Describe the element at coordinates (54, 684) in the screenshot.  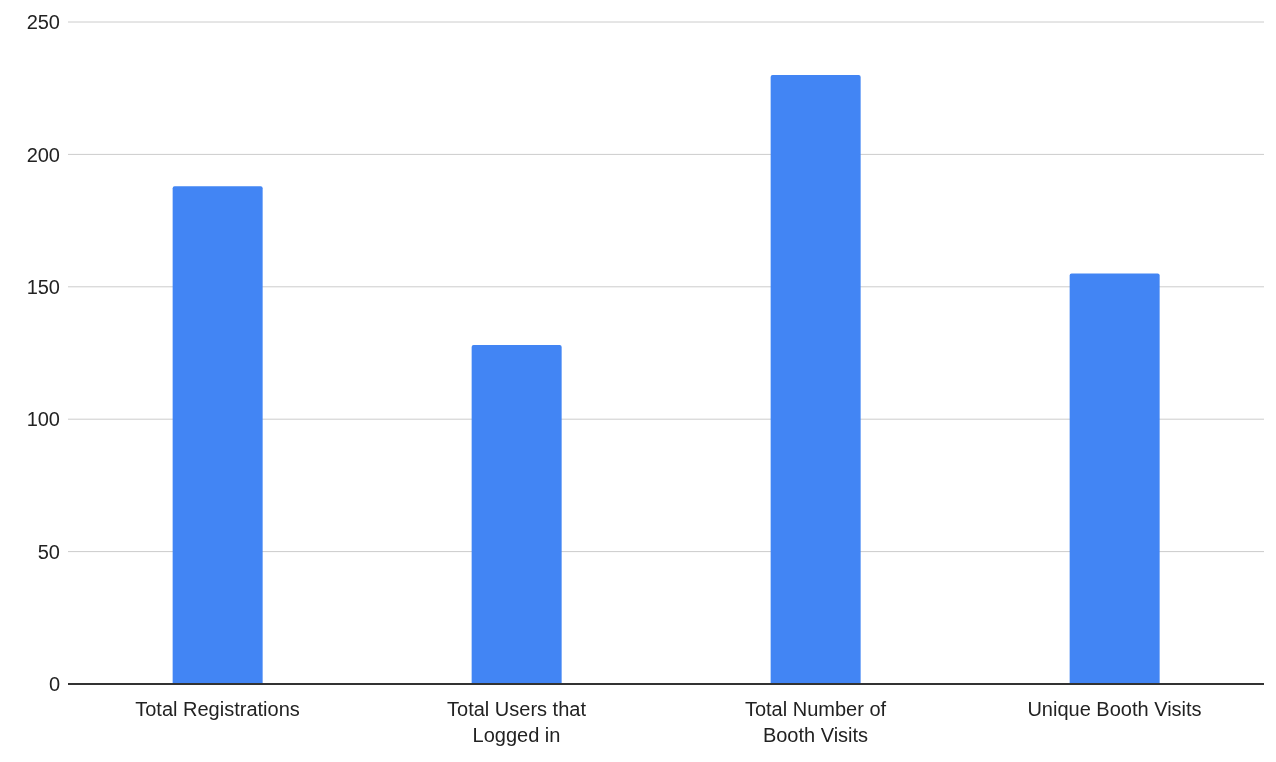
I see `y-tick-label: 0` at that location.